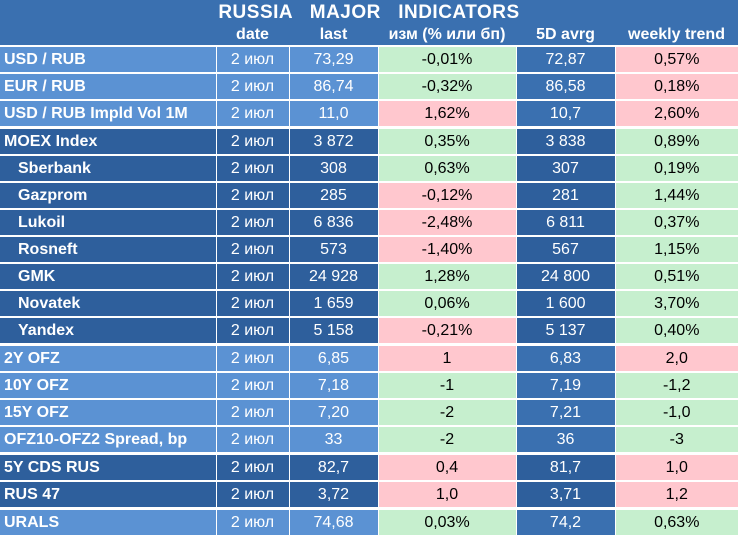  What do you see at coordinates (333, 522) in the screenshot?
I see `row-last: 74,68` at bounding box center [333, 522].